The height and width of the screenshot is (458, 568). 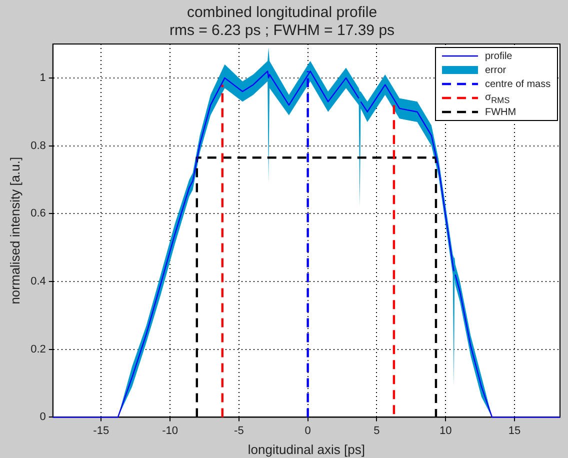 I want to click on y-tick-label: 0.2, so click(x=38, y=349).